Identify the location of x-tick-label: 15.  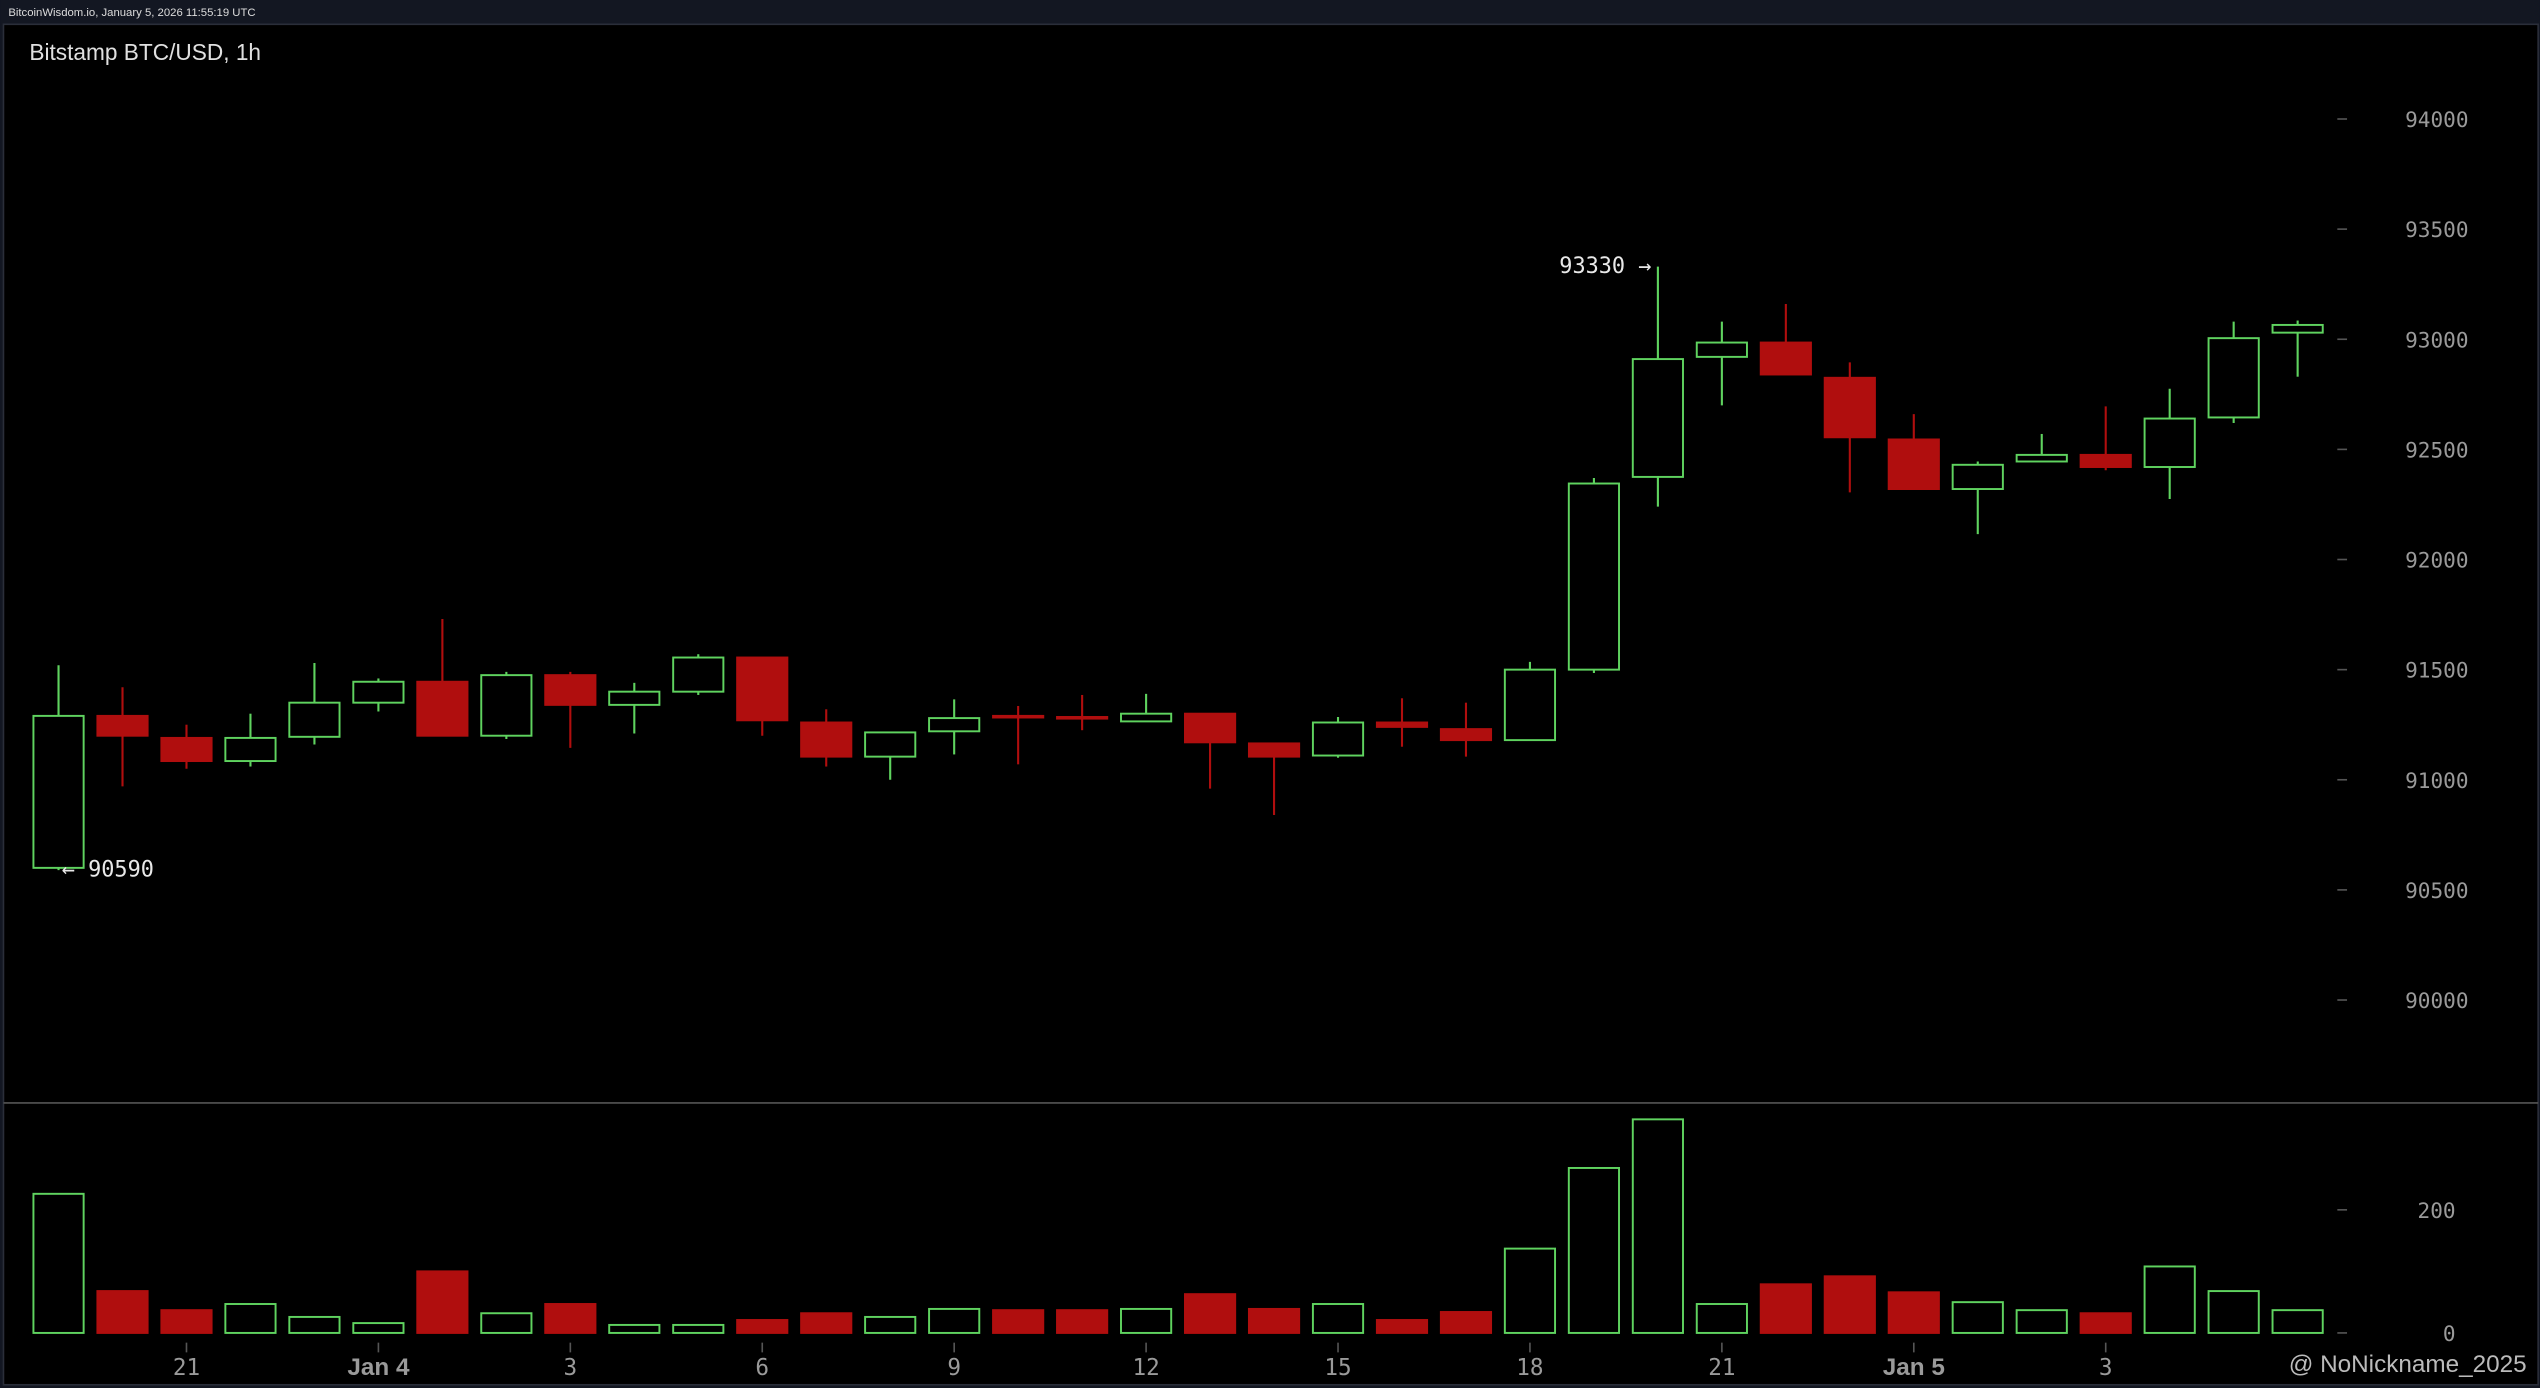
(1337, 1368).